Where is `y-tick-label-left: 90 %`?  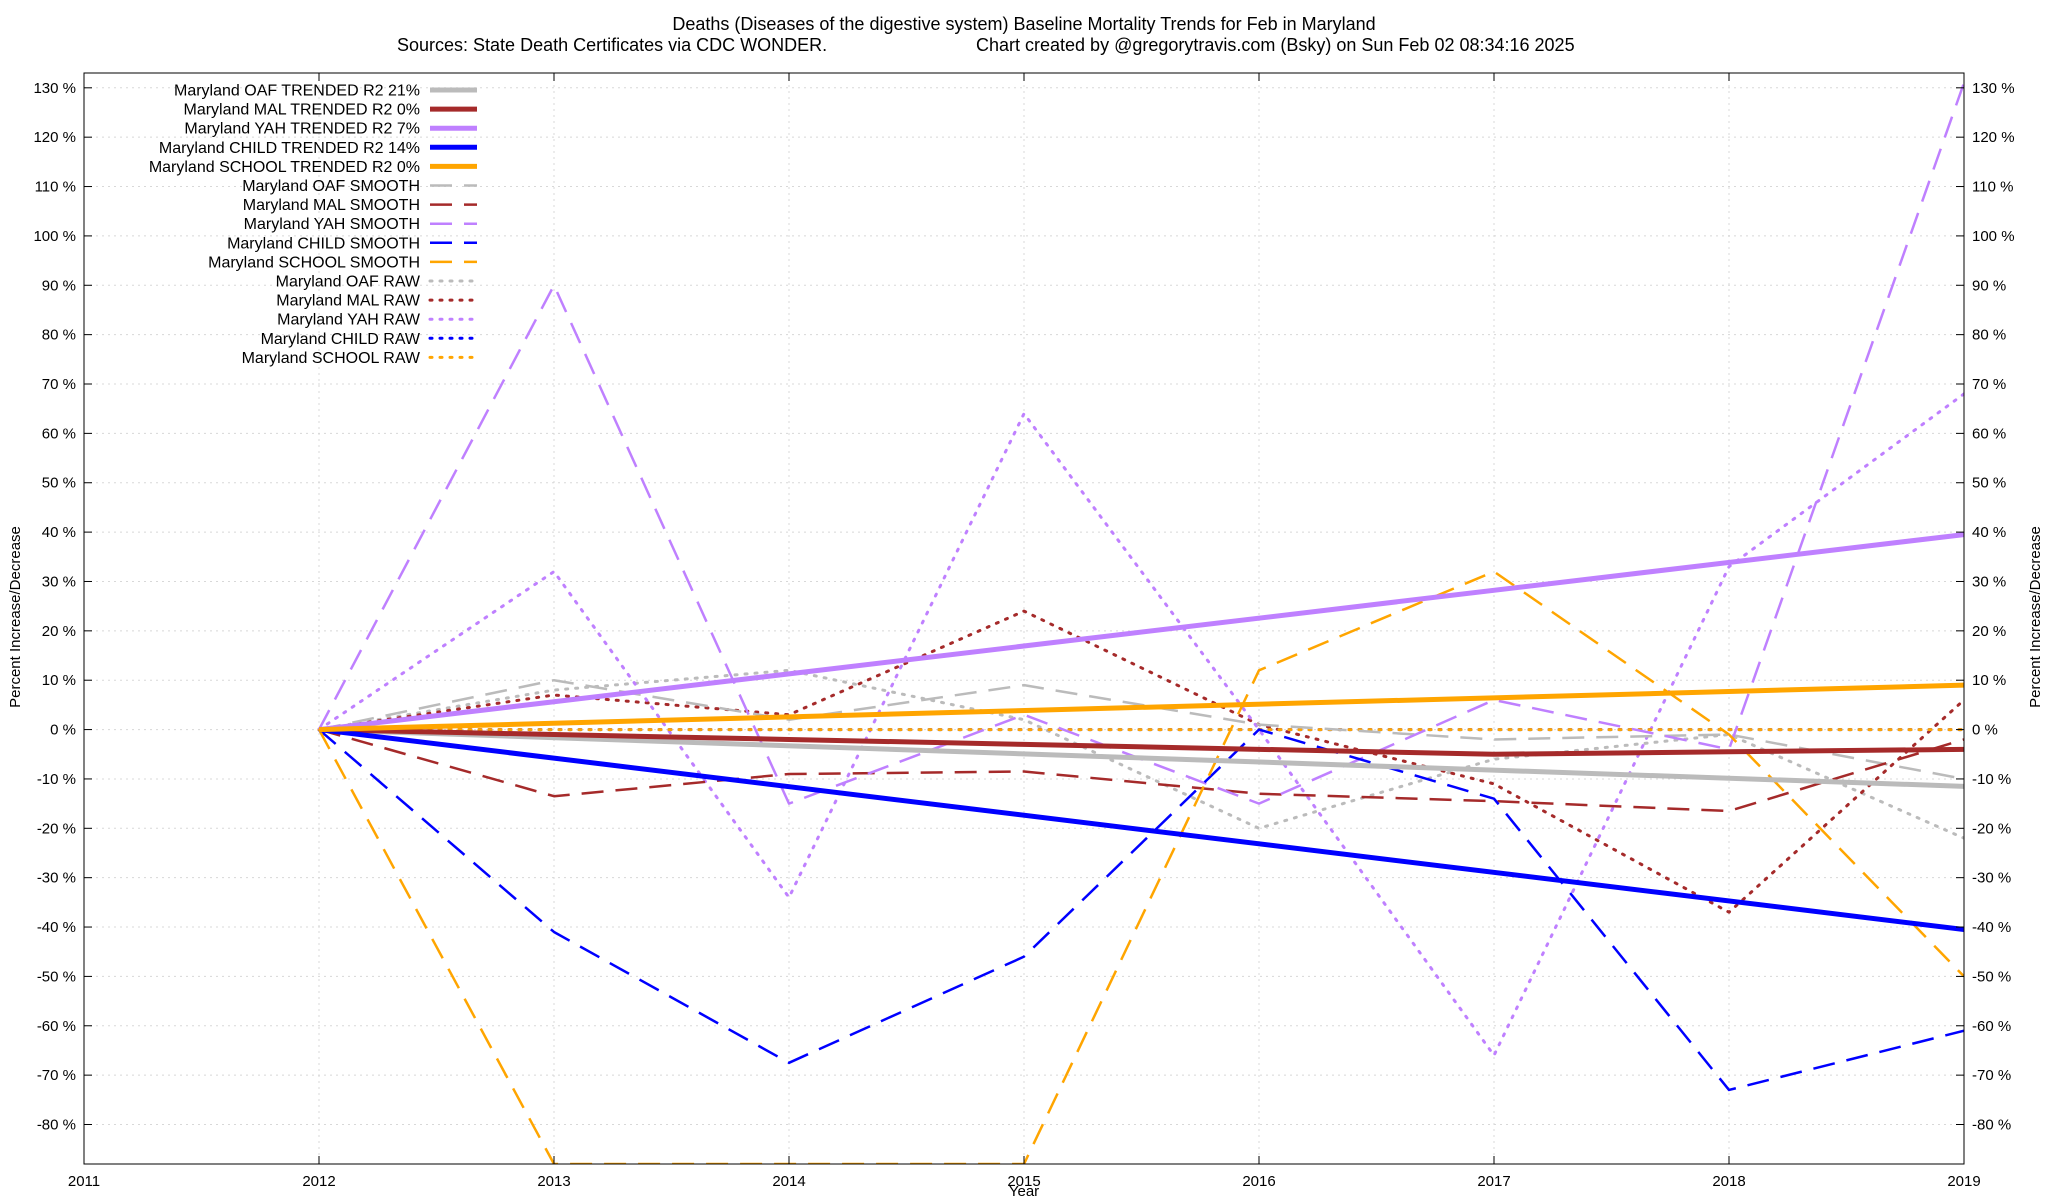 y-tick-label-left: 90 % is located at coordinates (59, 285).